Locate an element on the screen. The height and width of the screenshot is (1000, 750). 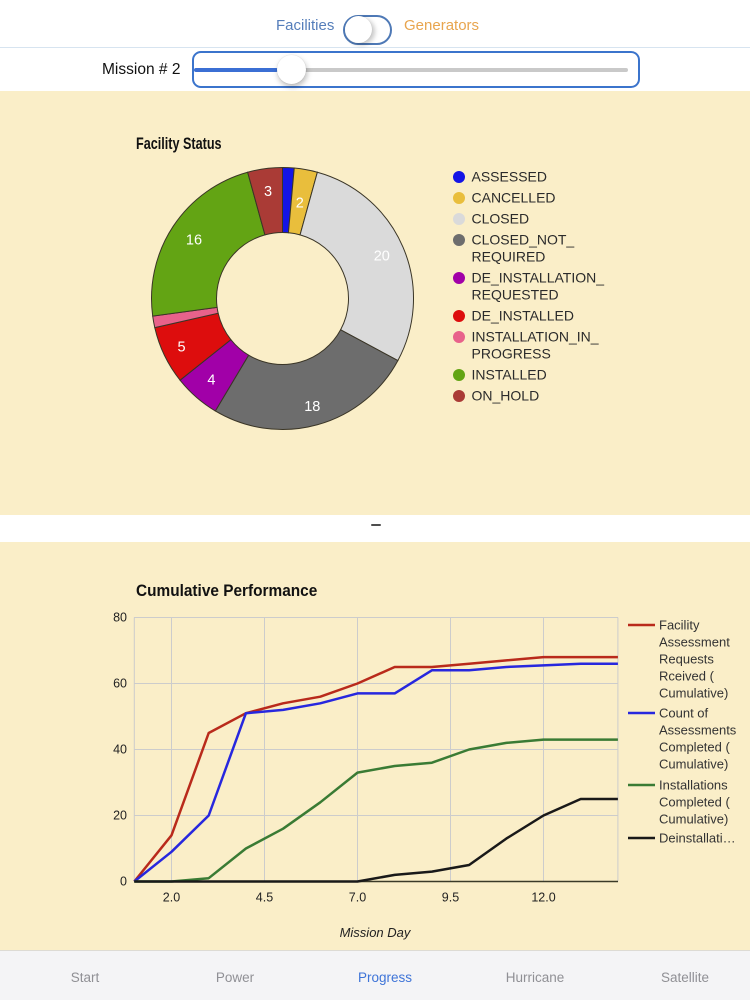
svg-text: ON_HOLD is located at coordinates (506, 396).